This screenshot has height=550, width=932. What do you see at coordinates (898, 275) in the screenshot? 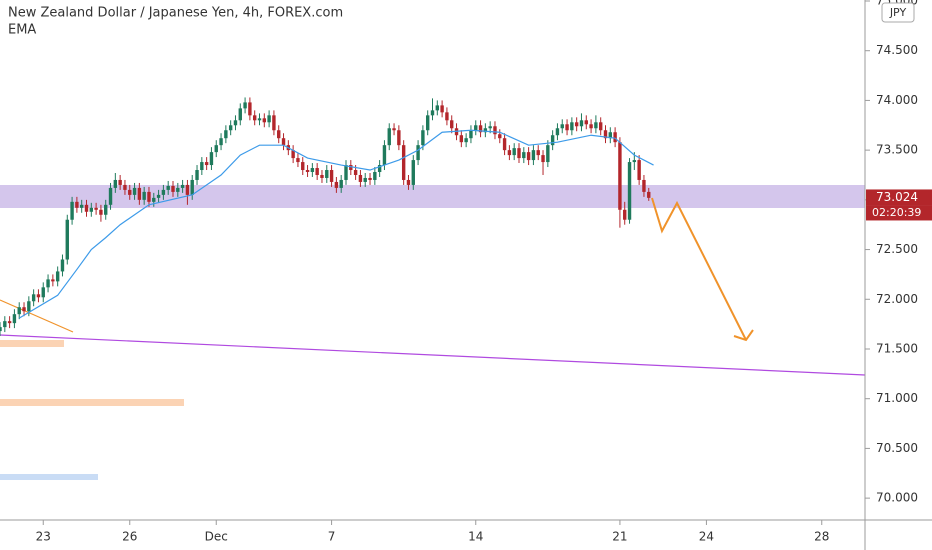
I see `price-axis` at bounding box center [898, 275].